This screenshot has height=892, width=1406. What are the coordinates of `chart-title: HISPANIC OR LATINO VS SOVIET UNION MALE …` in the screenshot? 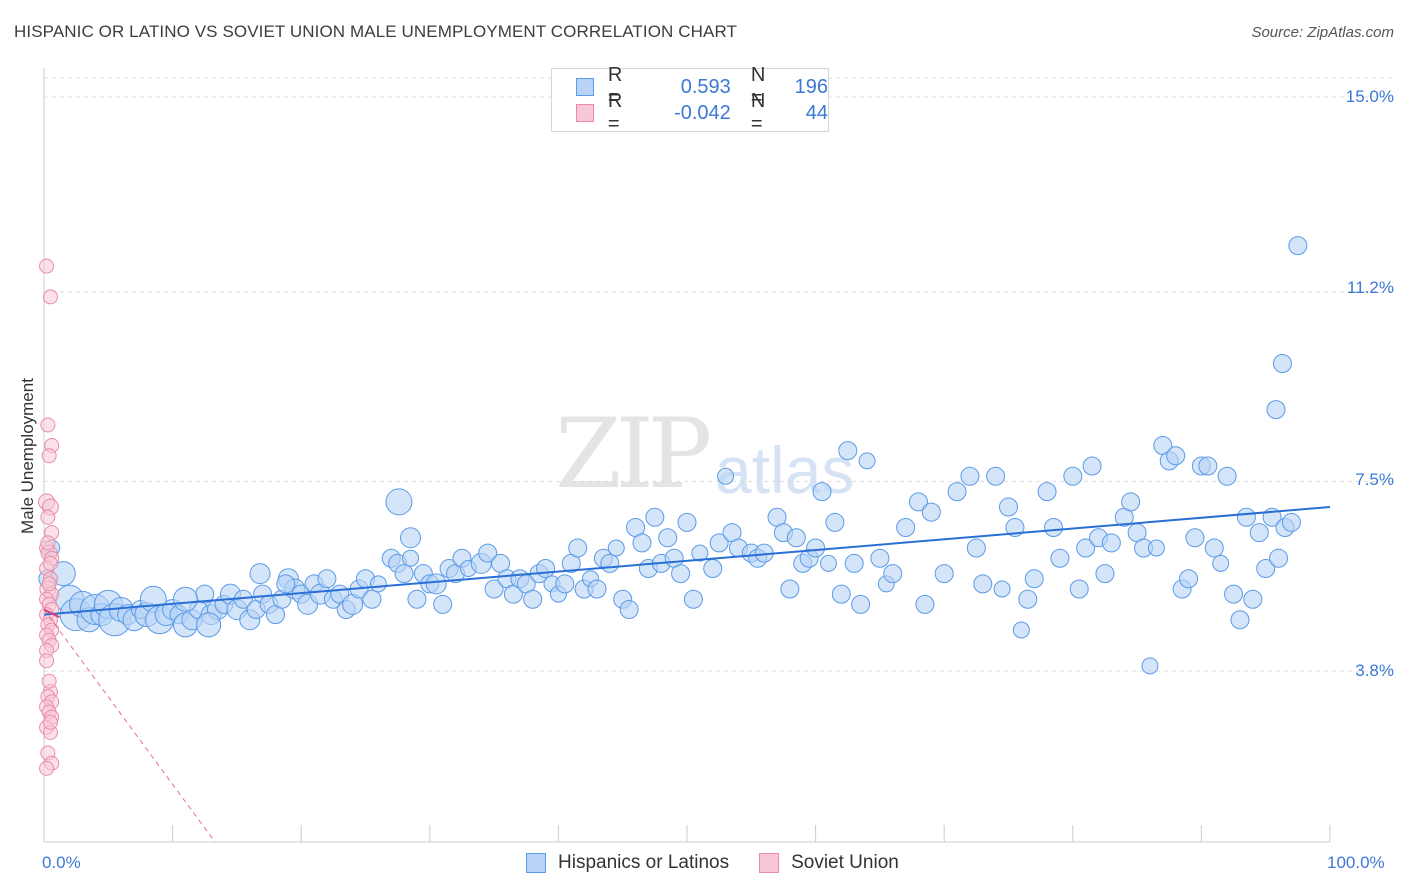 It's located at (376, 31).